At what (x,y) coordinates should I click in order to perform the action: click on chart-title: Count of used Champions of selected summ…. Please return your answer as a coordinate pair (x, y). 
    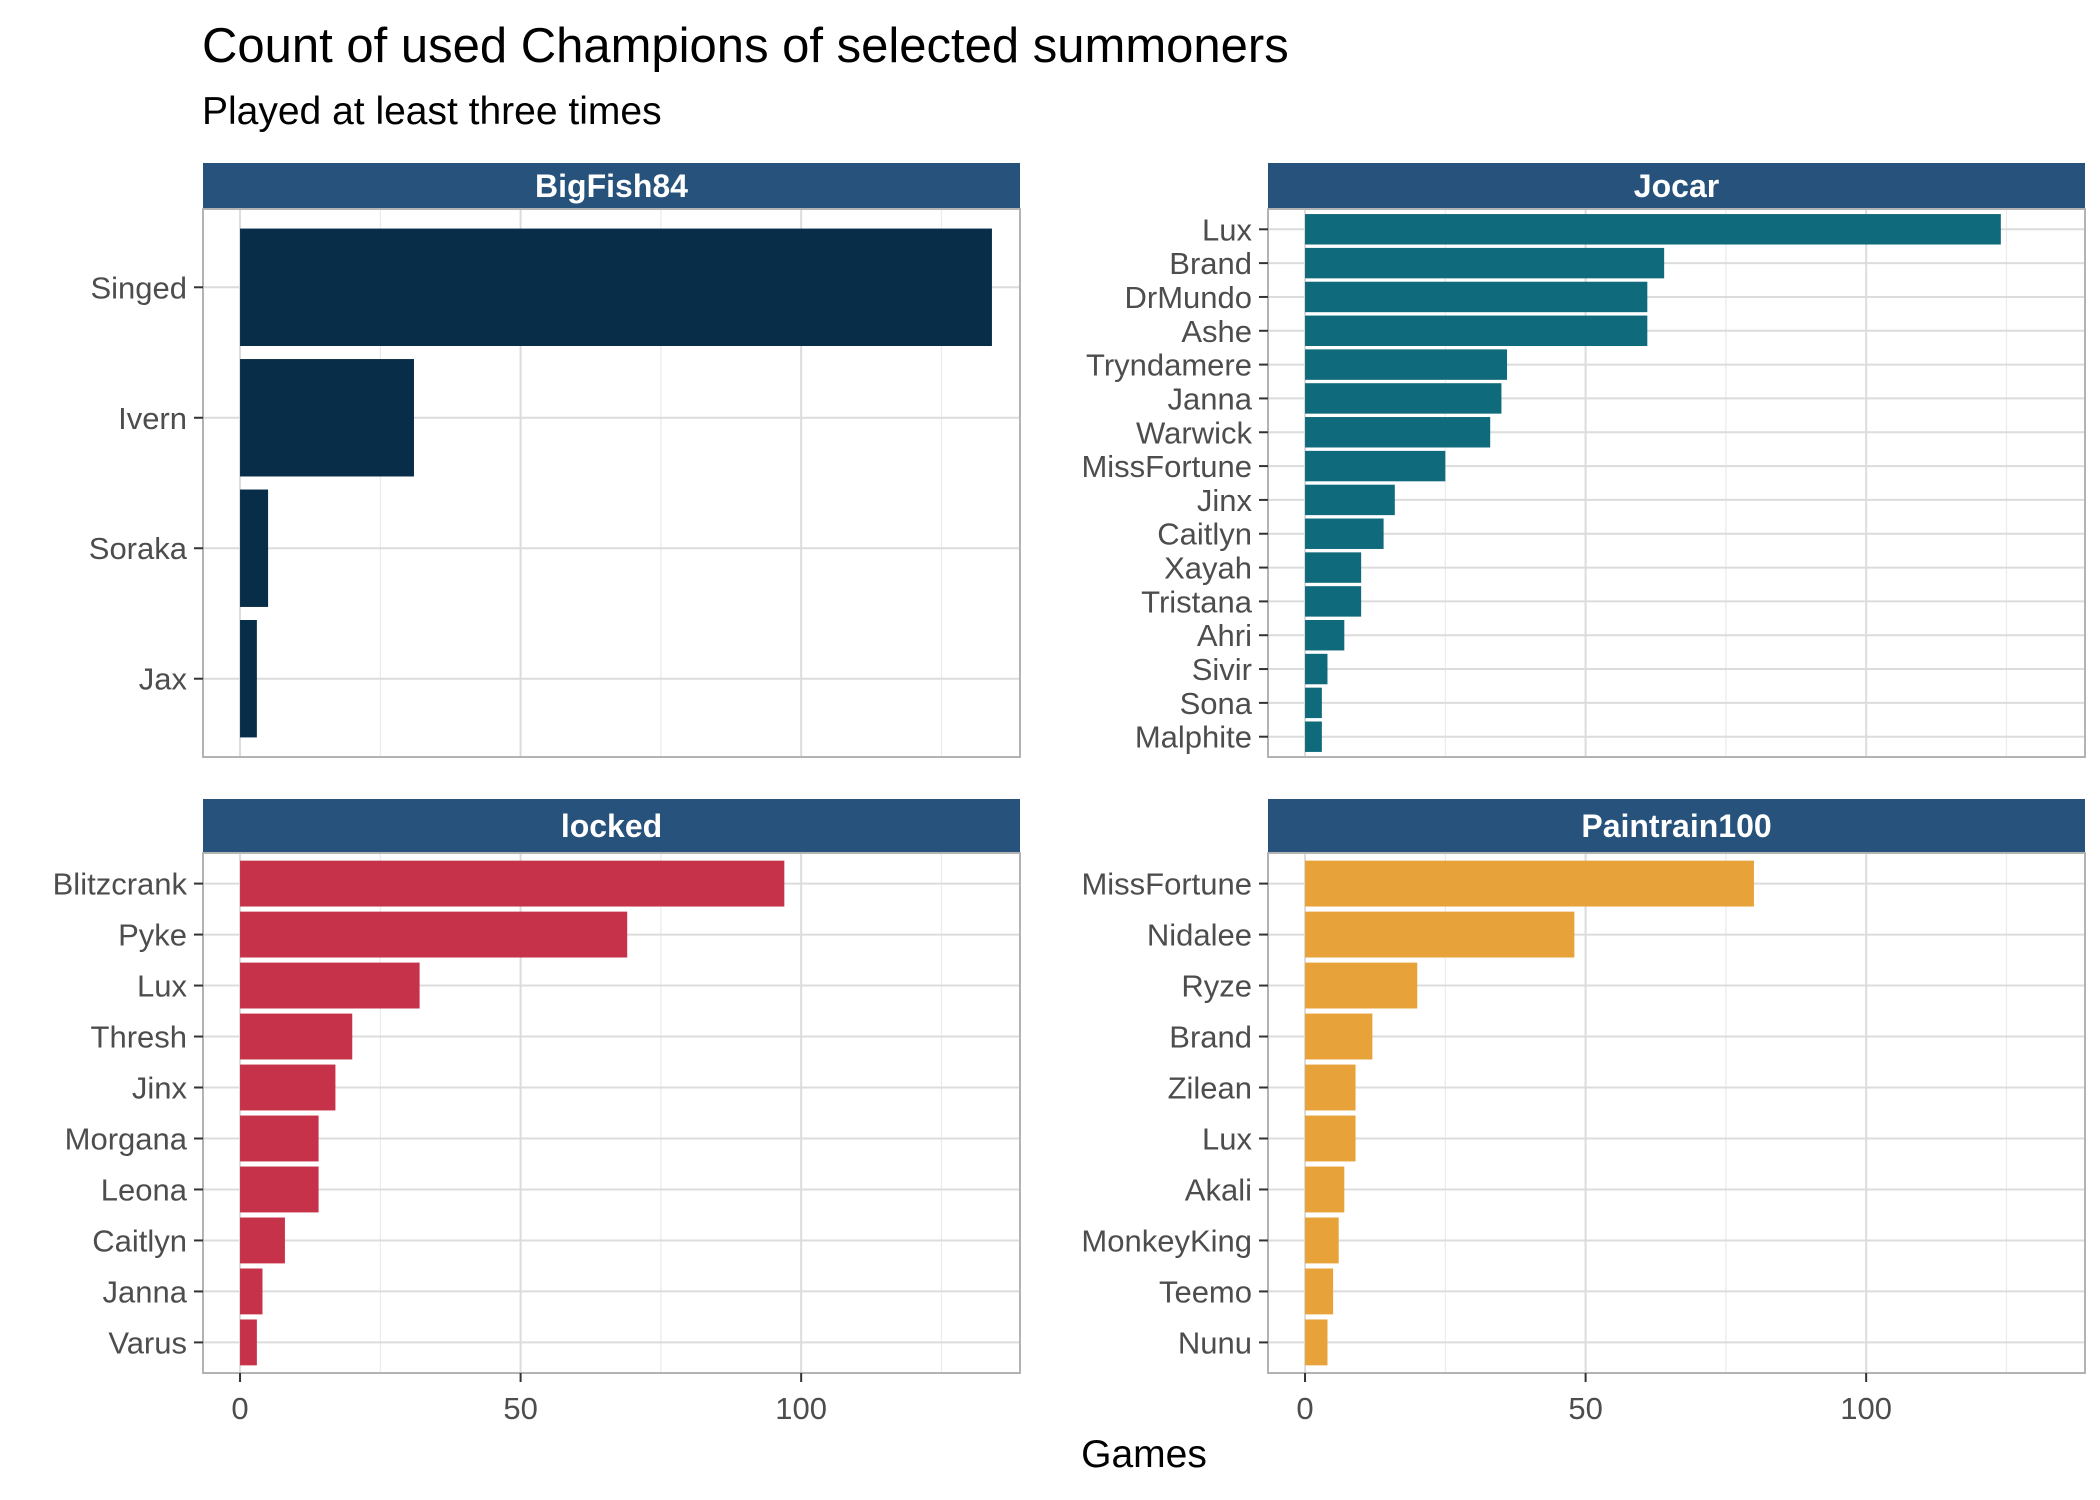
    Looking at the image, I should click on (745, 46).